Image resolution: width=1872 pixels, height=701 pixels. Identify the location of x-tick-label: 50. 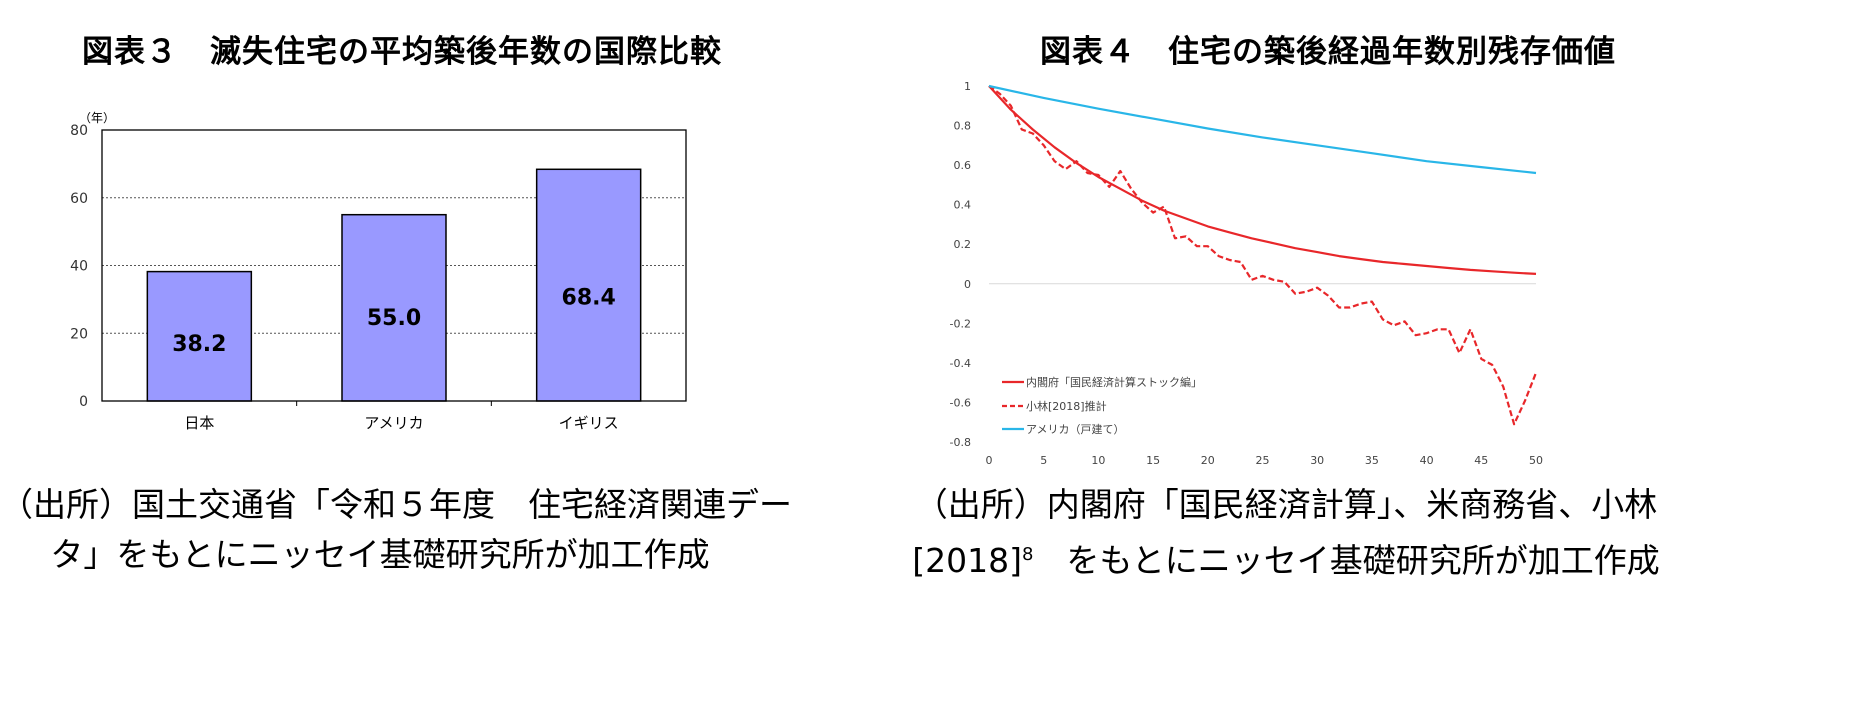
(1536, 460).